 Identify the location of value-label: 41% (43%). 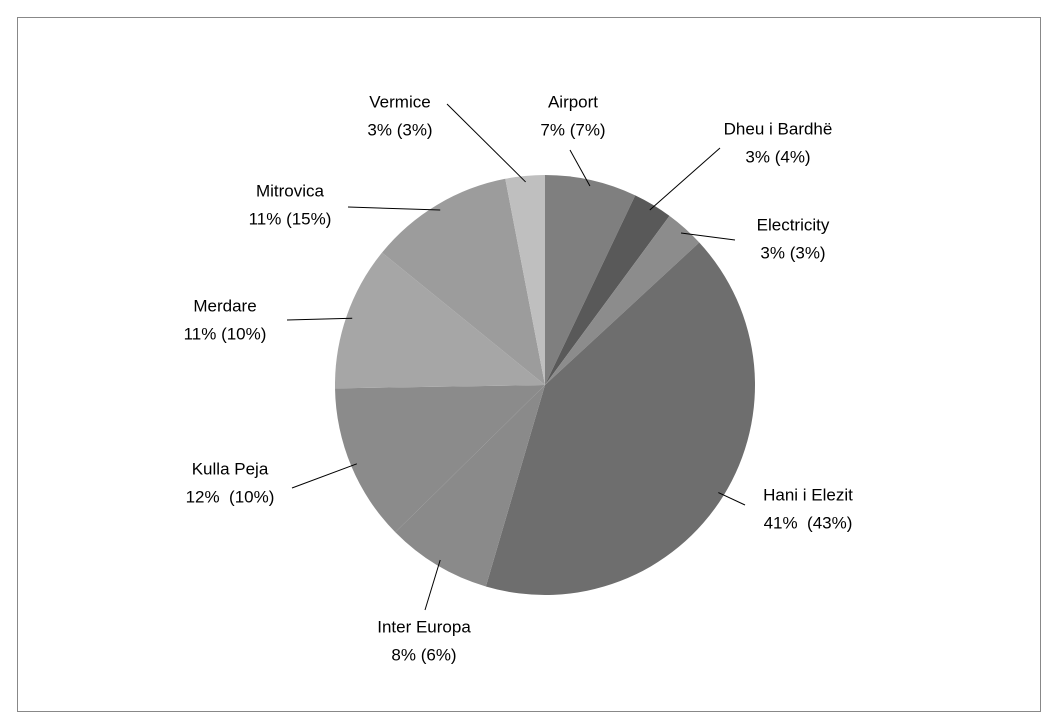
(808, 522).